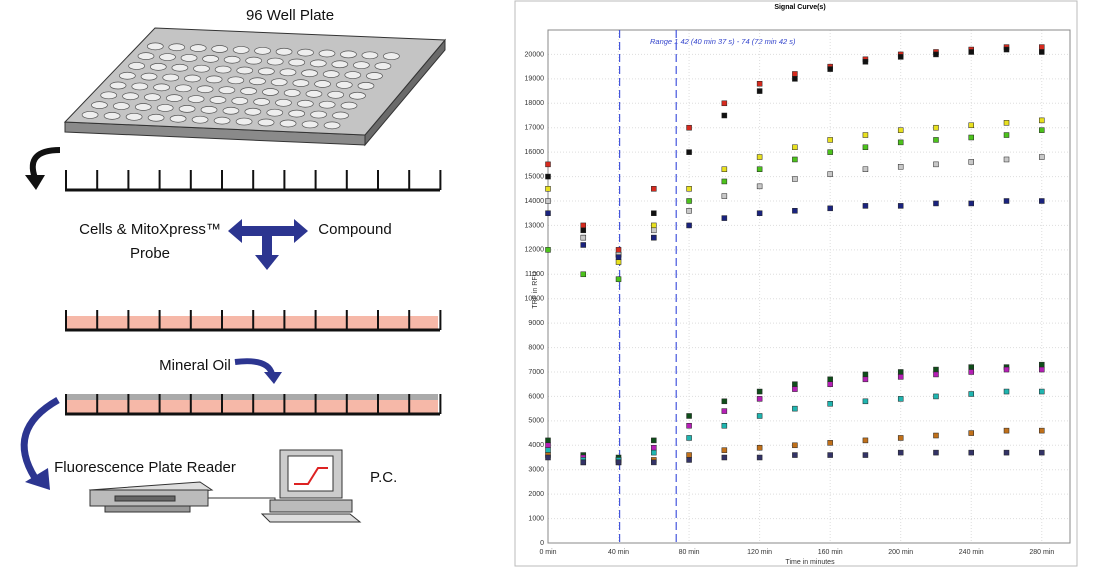  Describe the element at coordinates (535, 289) in the screenshot. I see `y-axis-title: TRF in RFU` at that location.